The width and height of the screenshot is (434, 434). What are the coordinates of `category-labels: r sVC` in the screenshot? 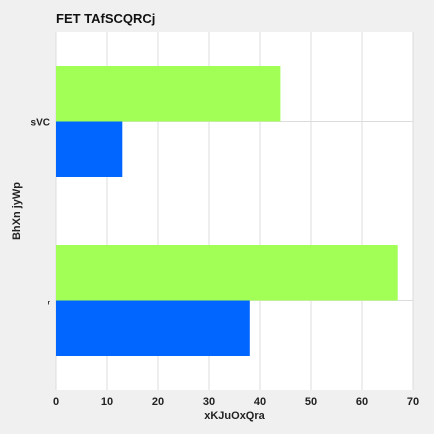 It's located at (41, 212).